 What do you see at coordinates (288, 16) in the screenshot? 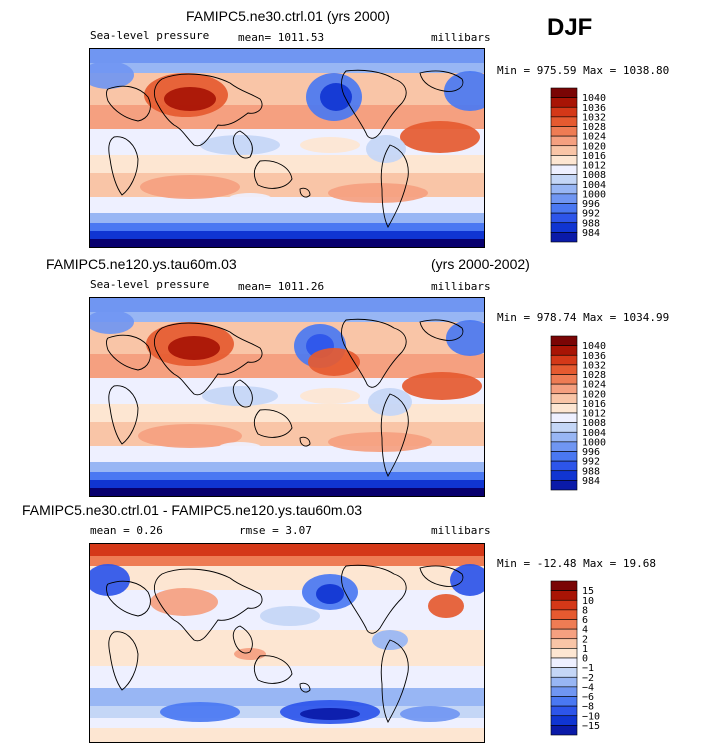
I see `panel-1-title: FAMIPC5.ne30.ctrl.01 (yrs 2000)` at bounding box center [288, 16].